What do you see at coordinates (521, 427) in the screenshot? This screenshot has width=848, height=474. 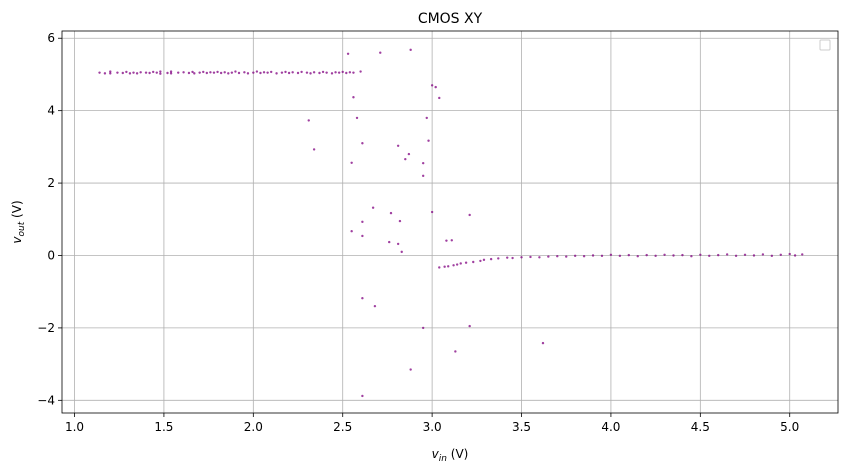 I see `x-tick-label: 3.5` at bounding box center [521, 427].